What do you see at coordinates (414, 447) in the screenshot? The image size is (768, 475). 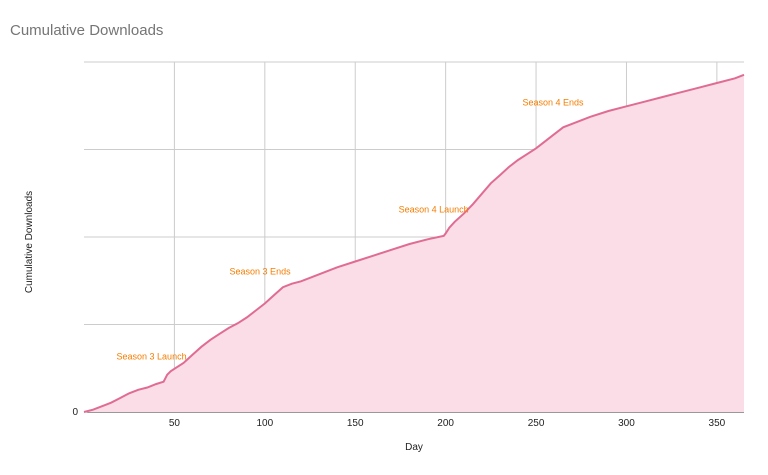 I see `x-axis-title: Day` at bounding box center [414, 447].